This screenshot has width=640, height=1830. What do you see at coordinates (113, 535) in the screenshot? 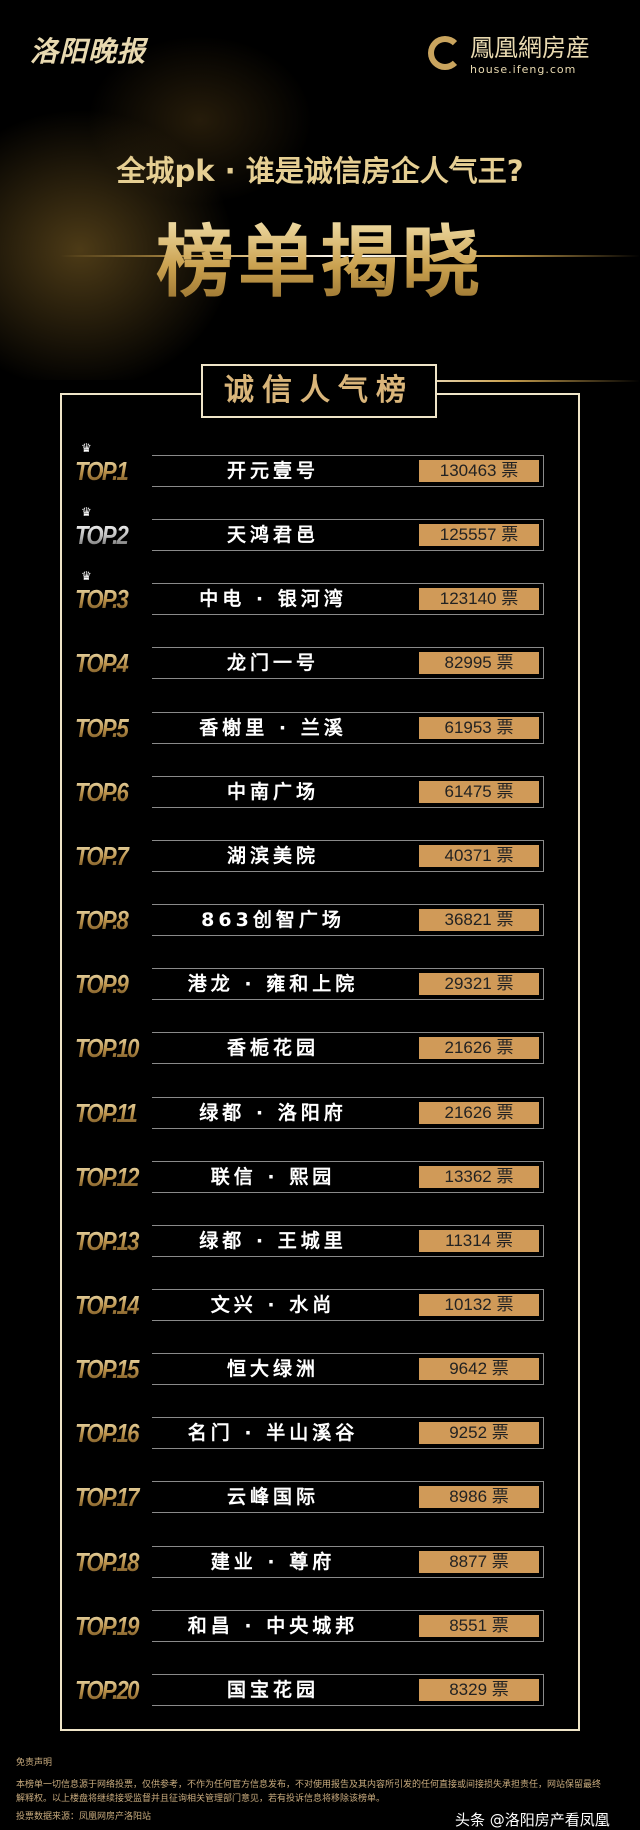
I see `rank-badge: TOP.2` at bounding box center [113, 535].